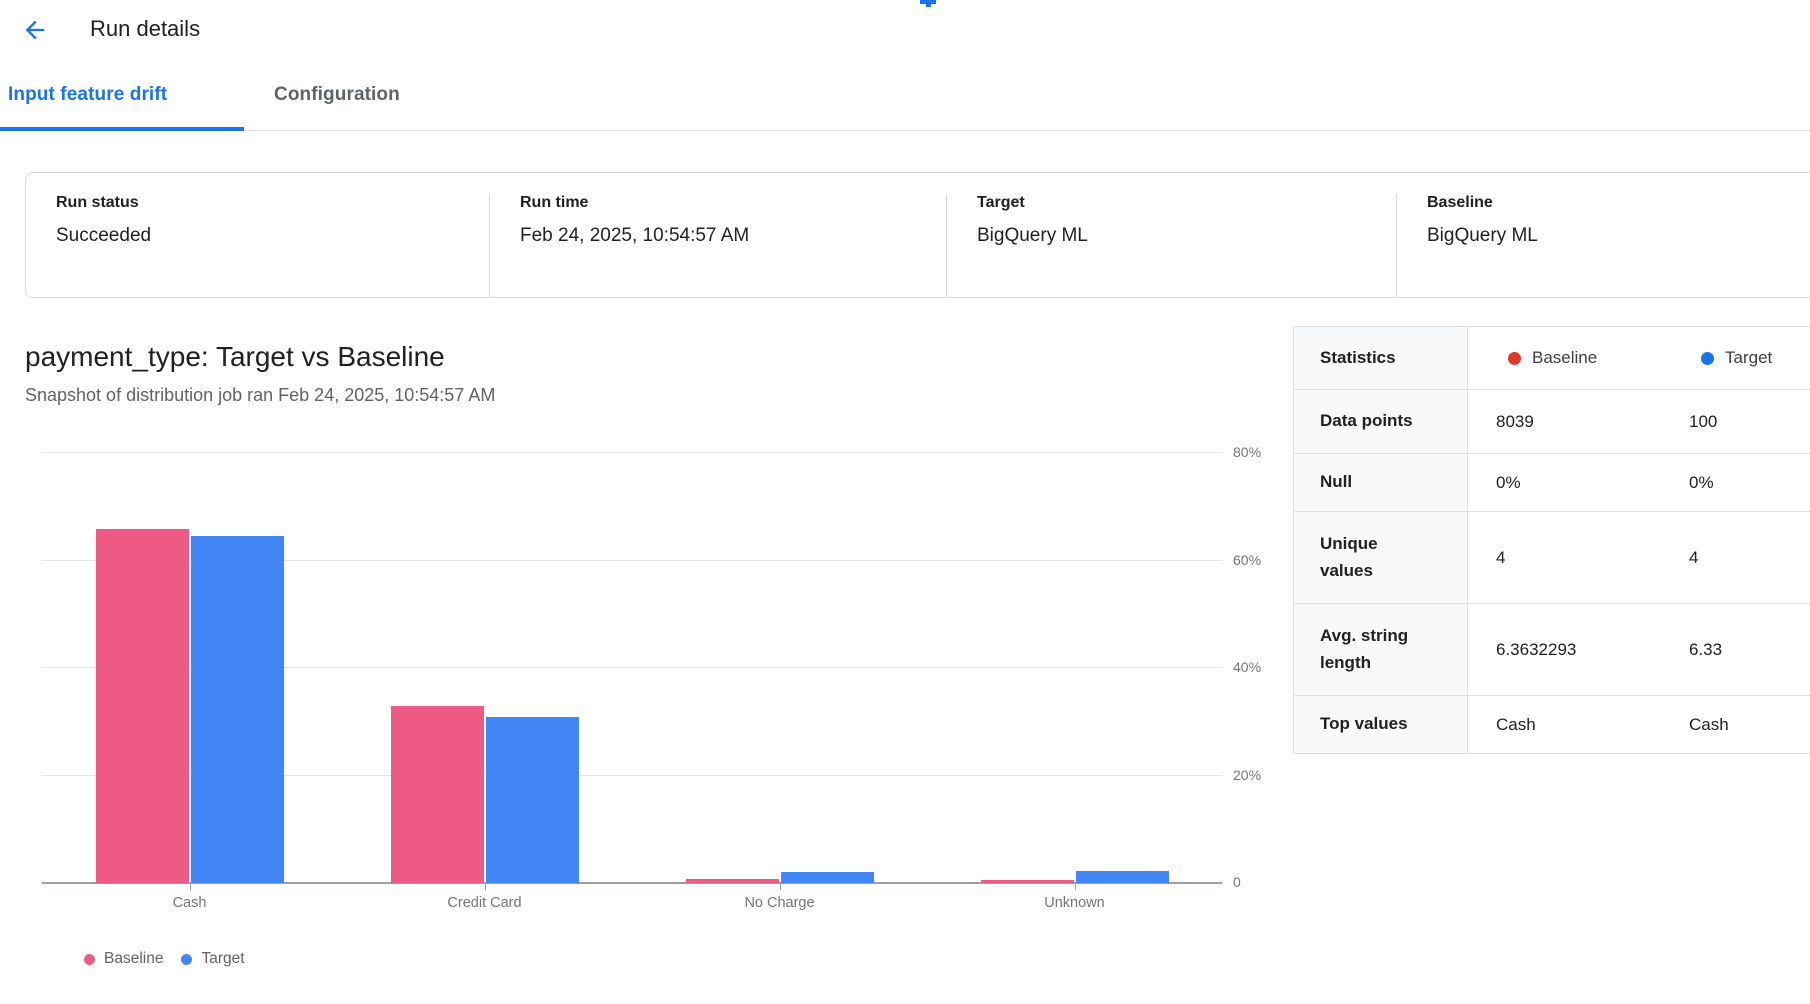 Image resolution: width=1810 pixels, height=1004 pixels. Describe the element at coordinates (337, 94) in the screenshot. I see `tab-configuration: Configuration` at that location.